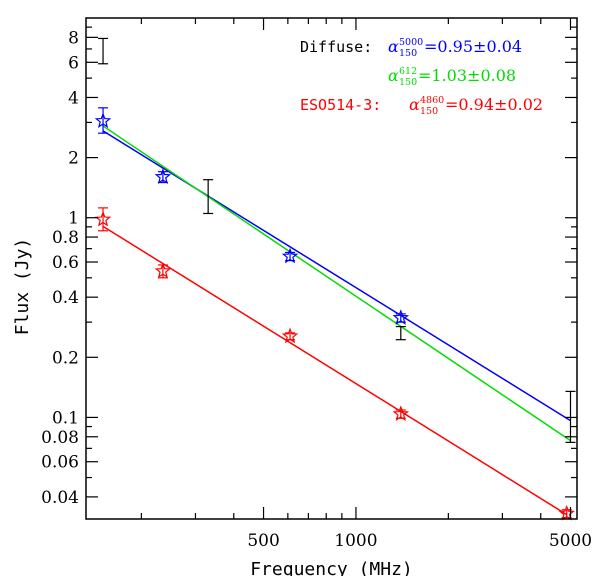  Describe the element at coordinates (73, 63) in the screenshot. I see `y-tick-label: 6` at that location.